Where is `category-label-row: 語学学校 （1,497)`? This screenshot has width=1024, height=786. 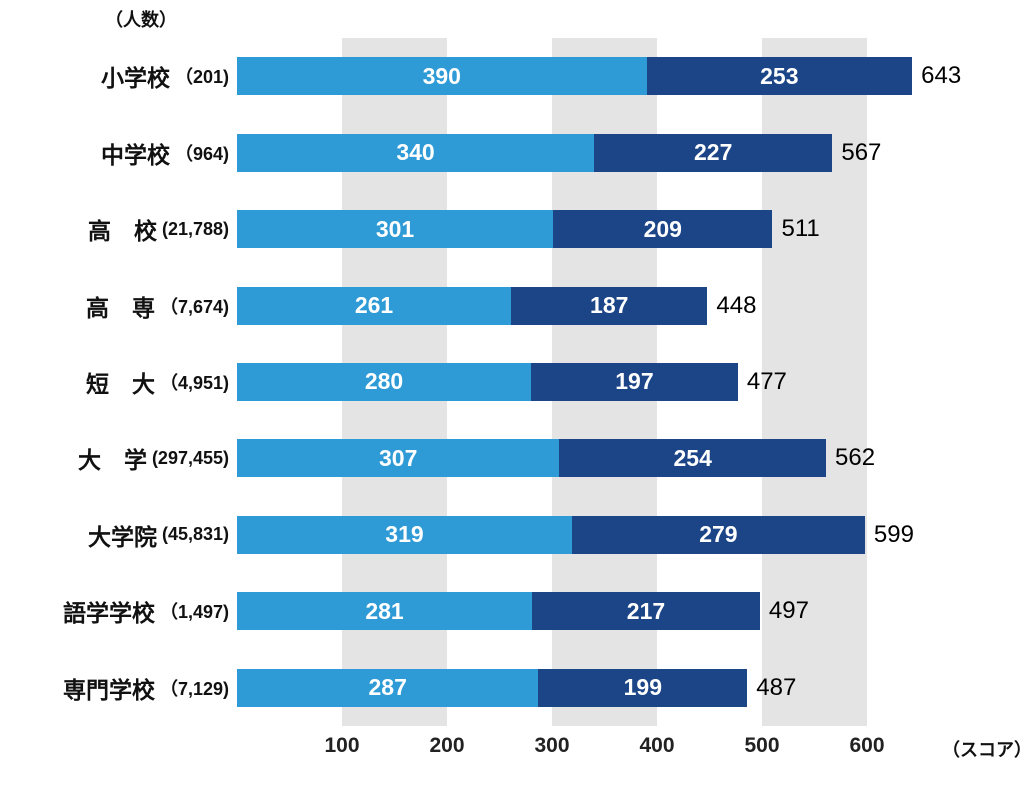
category-label-row: 語学学校 （1,497) is located at coordinates (118, 611).